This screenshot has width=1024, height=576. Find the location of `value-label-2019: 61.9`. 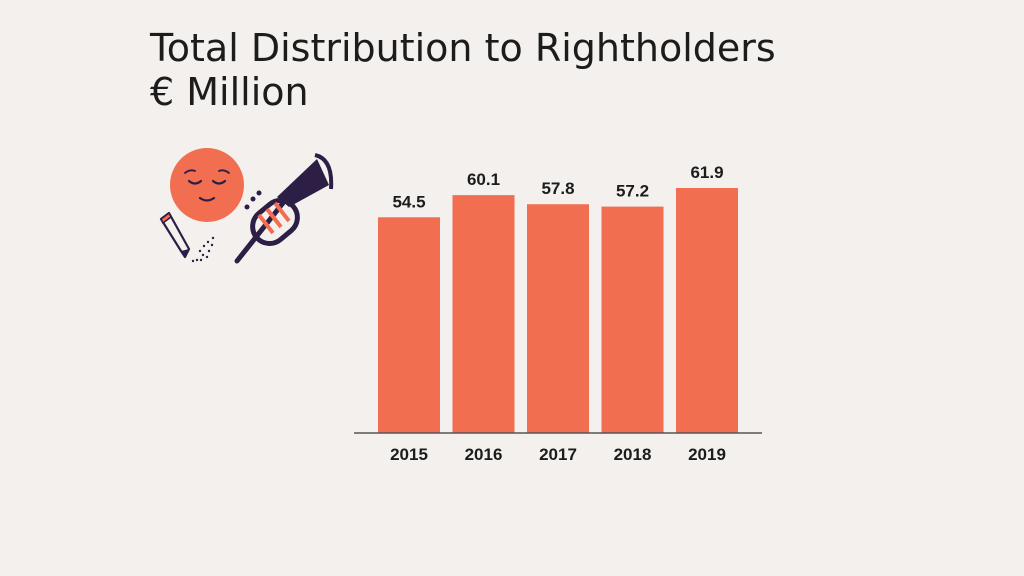

value-label-2019: 61.9 is located at coordinates (706, 172).